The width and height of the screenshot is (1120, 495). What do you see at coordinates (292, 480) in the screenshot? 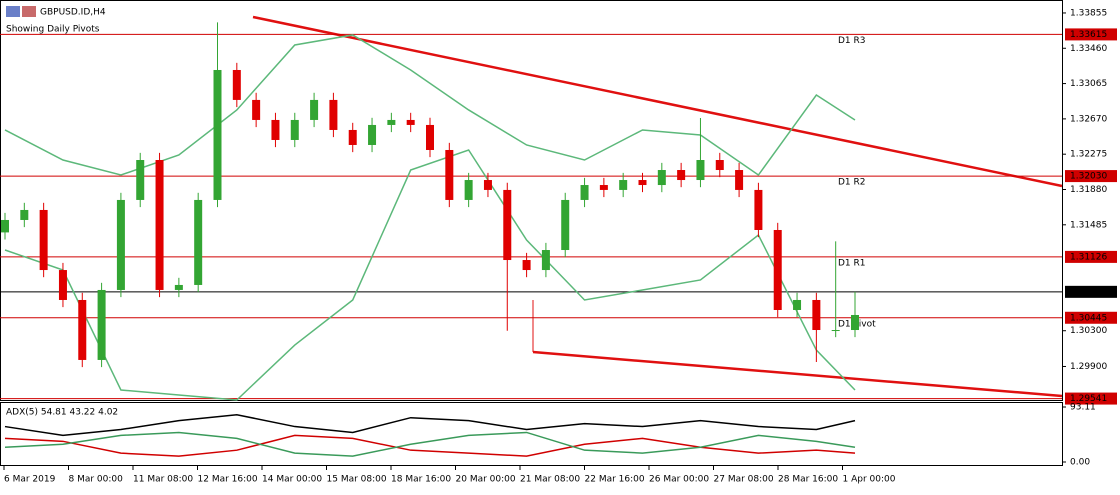
I see `x-tick-label: 14 Mar 00:00` at bounding box center [292, 480].